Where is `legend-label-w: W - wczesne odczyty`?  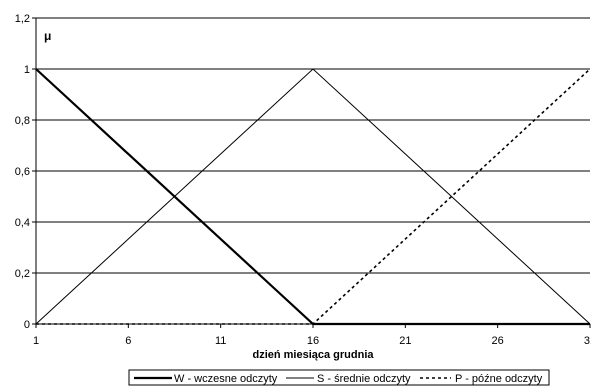
legend-label-w: W - wczesne odczyty is located at coordinates (226, 379).